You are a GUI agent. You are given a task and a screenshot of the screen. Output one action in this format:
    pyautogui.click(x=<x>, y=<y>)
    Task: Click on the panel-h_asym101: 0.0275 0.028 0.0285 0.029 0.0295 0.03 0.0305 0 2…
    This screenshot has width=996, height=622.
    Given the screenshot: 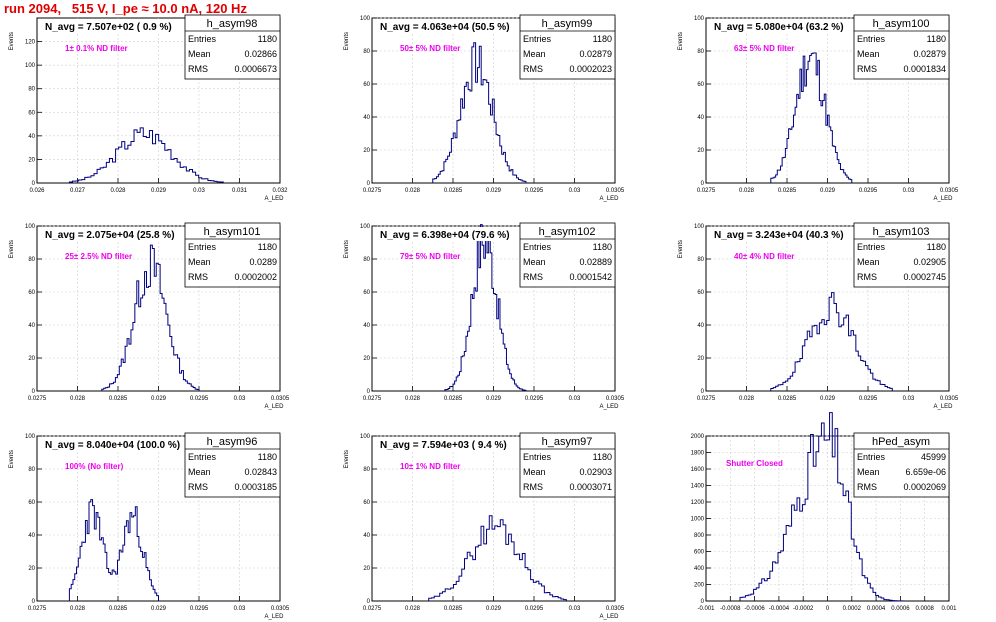 What is the action you would take?
    pyautogui.click(x=149, y=316)
    